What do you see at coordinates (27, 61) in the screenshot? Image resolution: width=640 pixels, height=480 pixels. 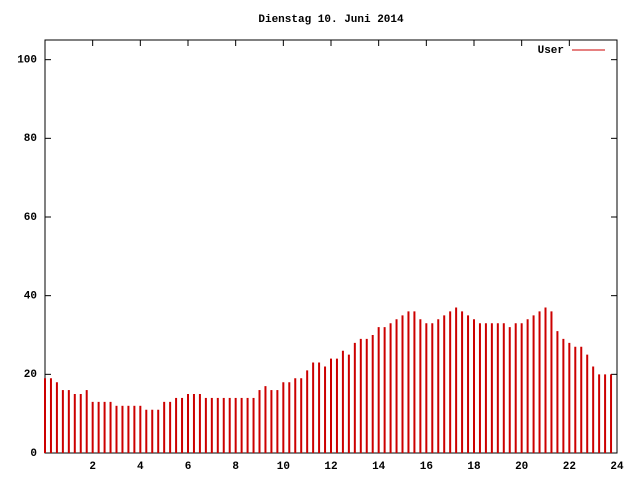 I see `y-tick-label: 100` at bounding box center [27, 61].